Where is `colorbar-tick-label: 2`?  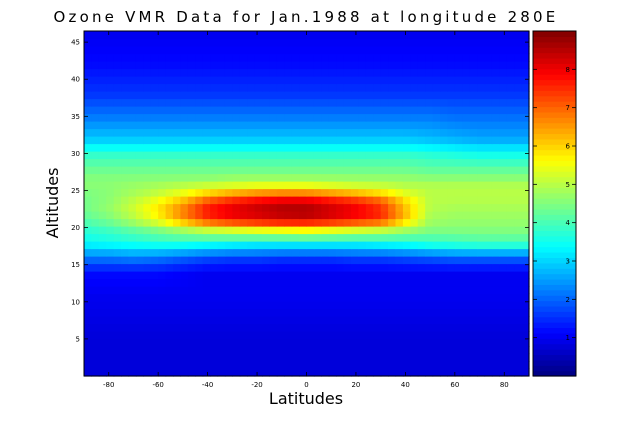 colorbar-tick-label: 2 is located at coordinates (568, 300).